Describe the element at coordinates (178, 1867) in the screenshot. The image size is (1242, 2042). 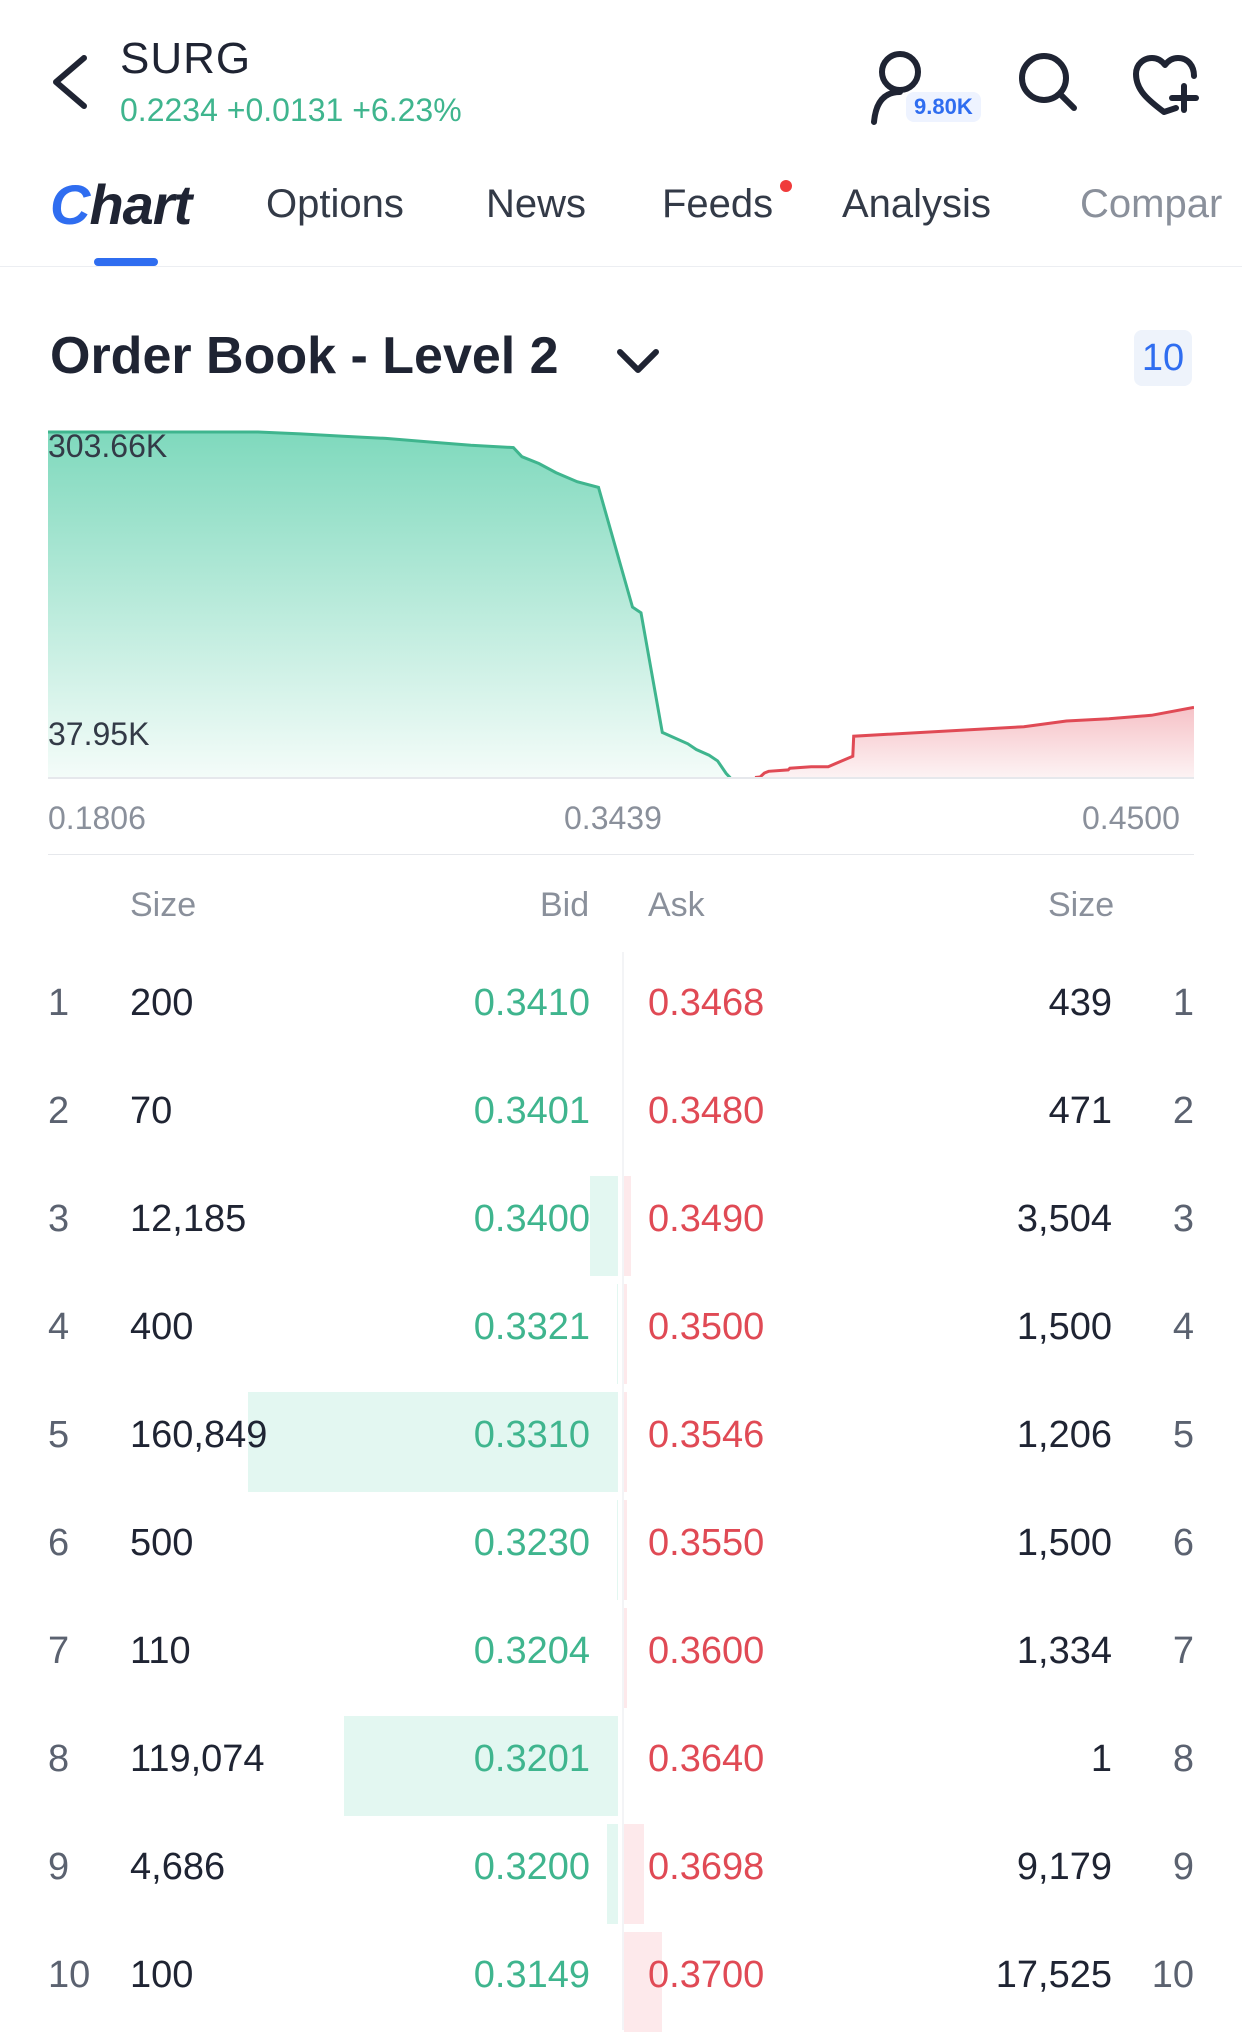
I see `bid-size: 4,686` at that location.